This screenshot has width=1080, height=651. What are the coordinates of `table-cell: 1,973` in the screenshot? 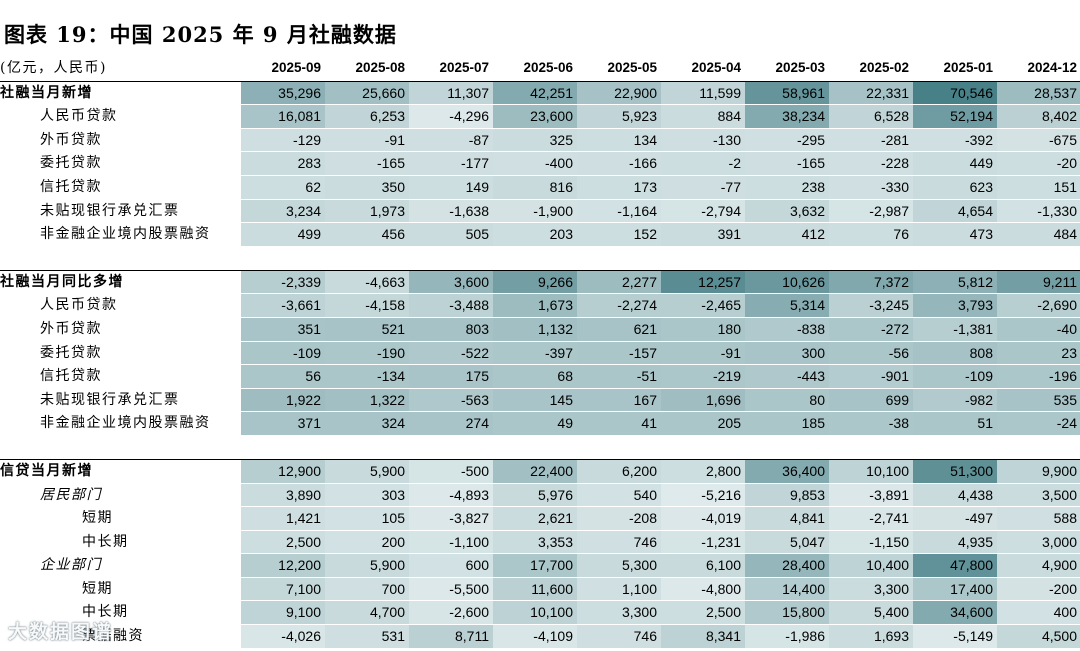 It's located at (367, 211).